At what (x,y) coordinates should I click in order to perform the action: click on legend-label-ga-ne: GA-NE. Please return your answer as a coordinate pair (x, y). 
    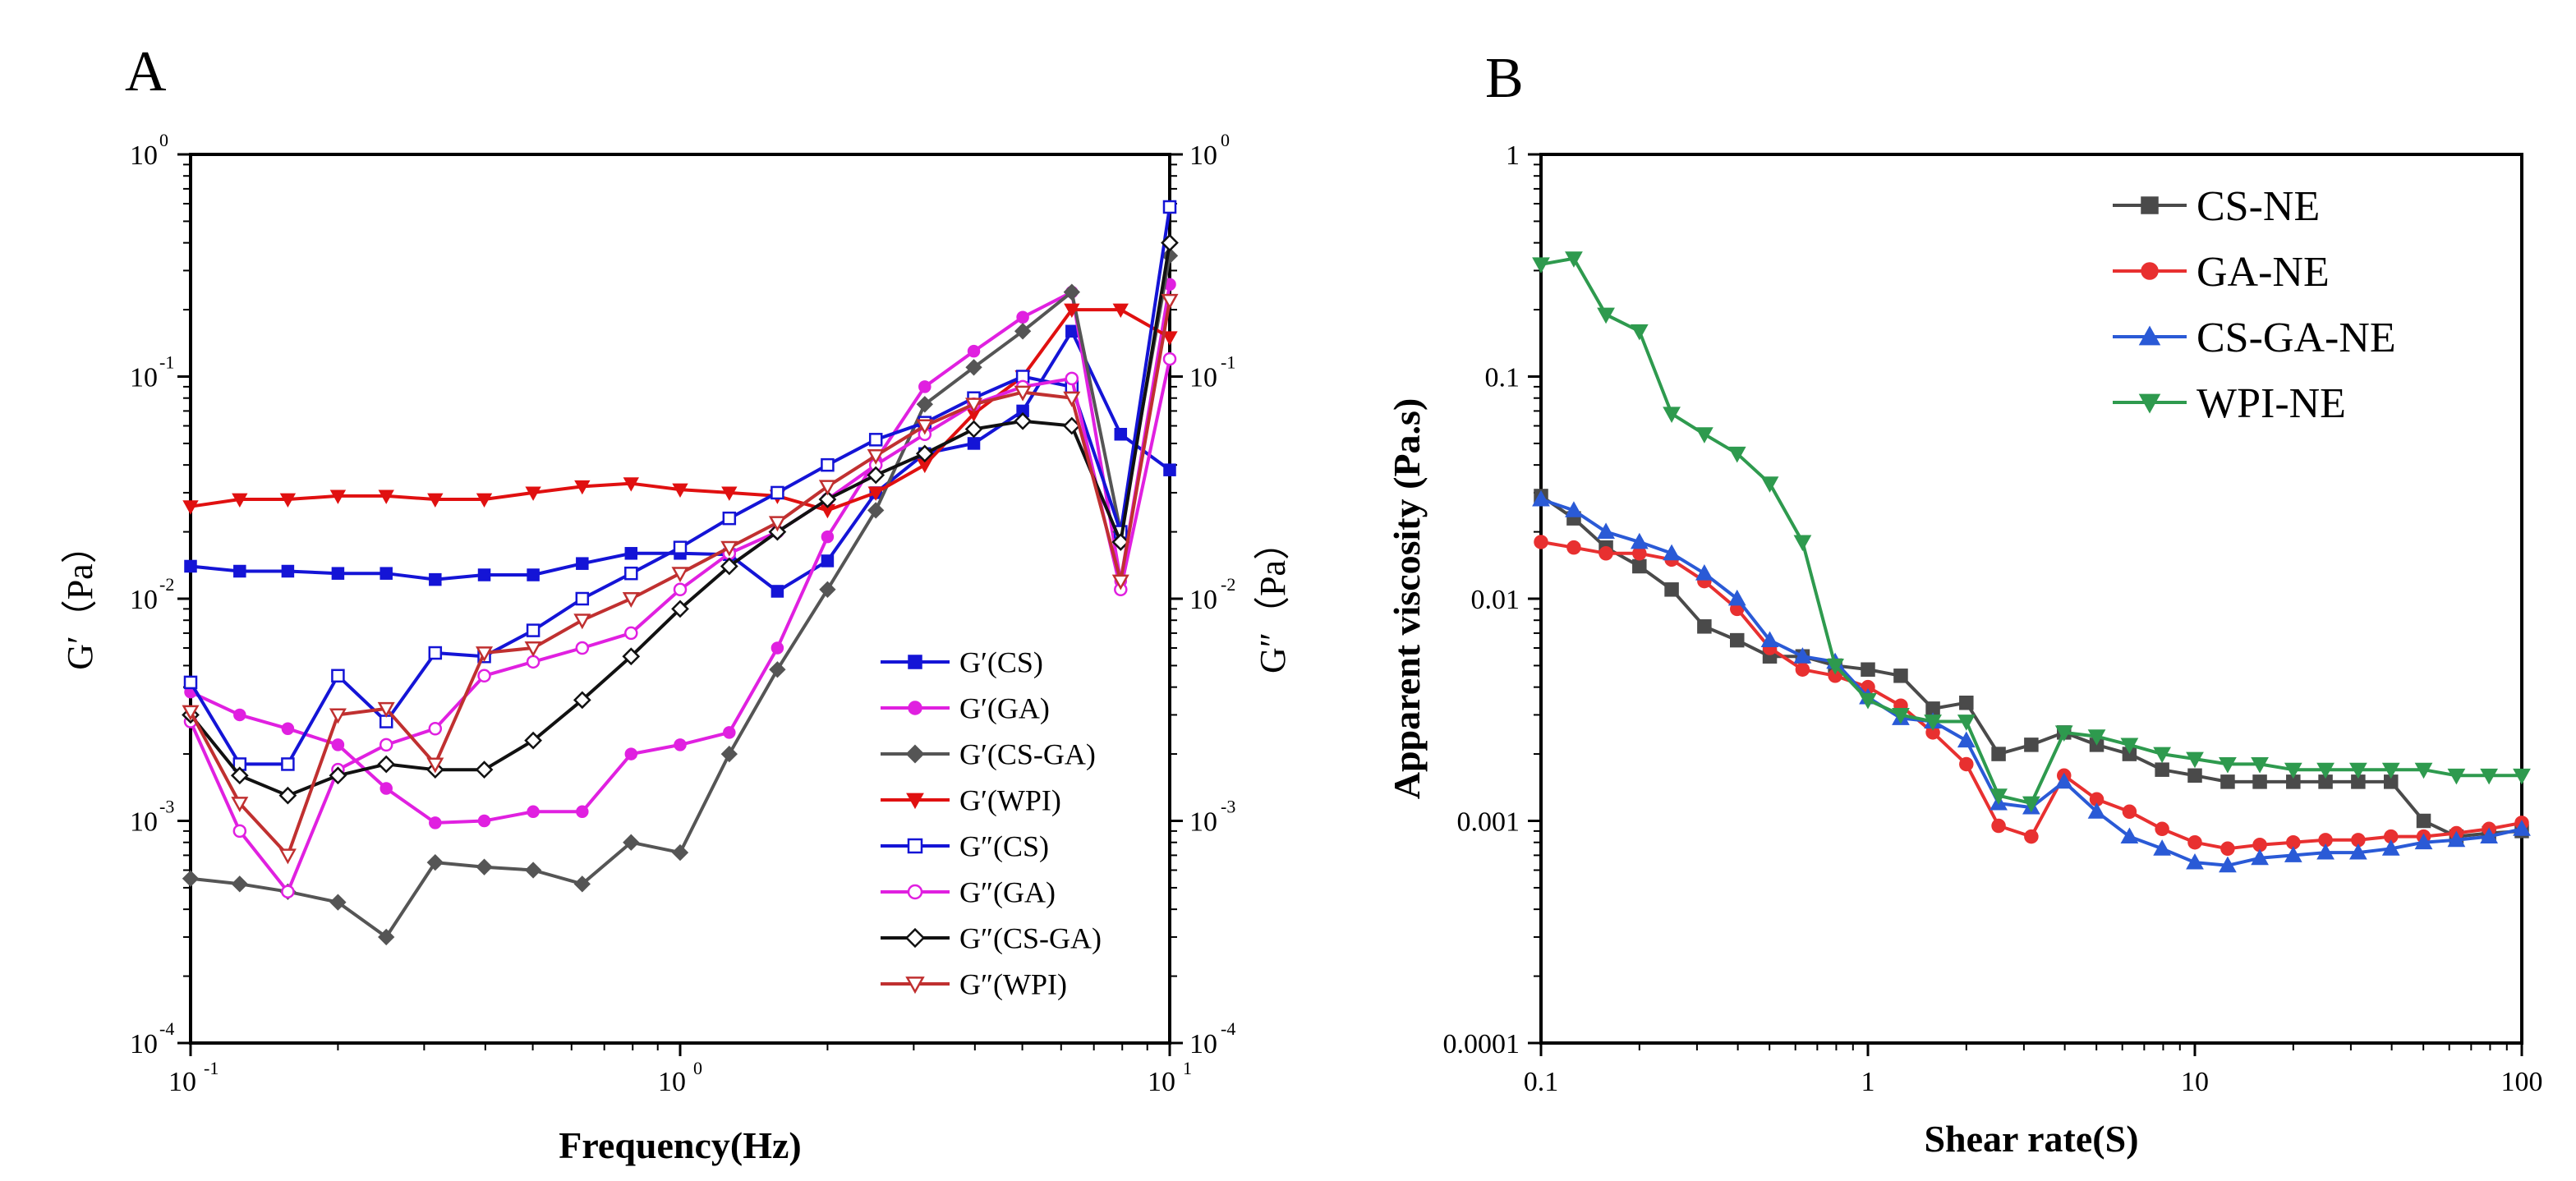
    Looking at the image, I should click on (2263, 272).